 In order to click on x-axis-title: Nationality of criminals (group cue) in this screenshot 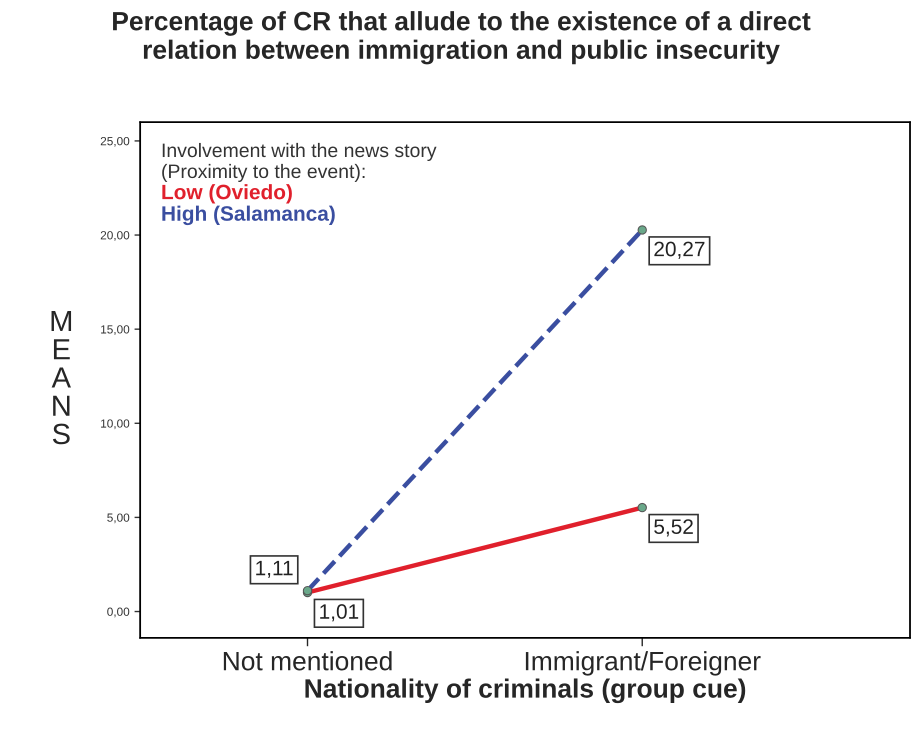, I will do `click(525, 691)`.